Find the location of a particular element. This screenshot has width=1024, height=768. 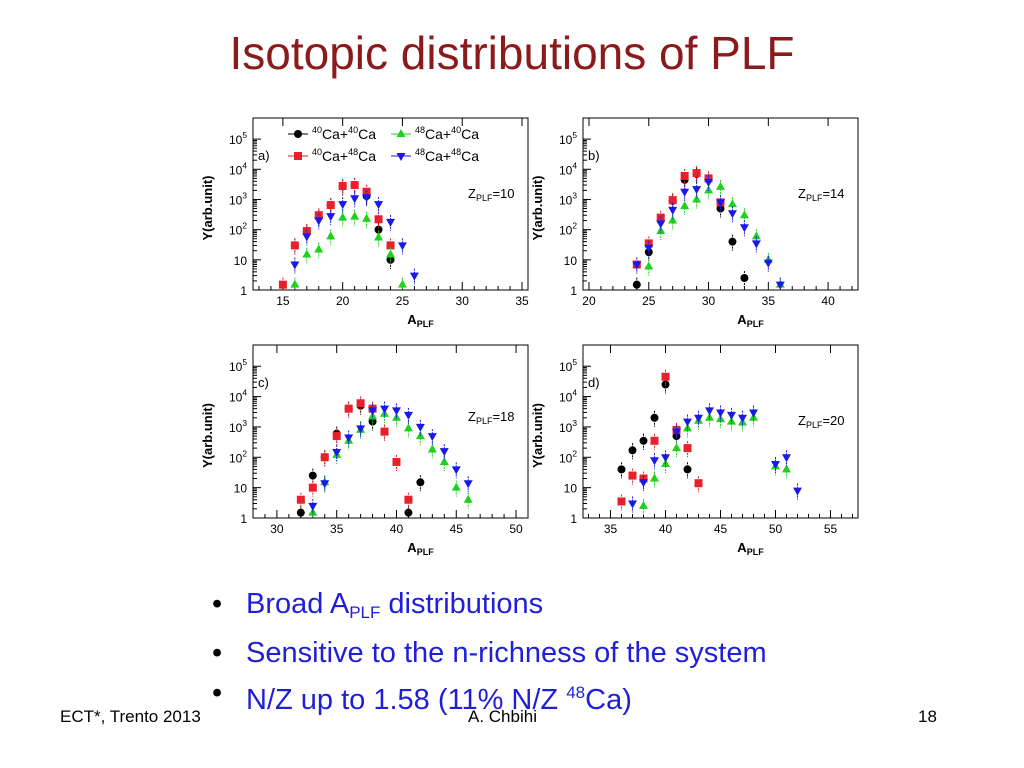

bullet-1-subscript: PLF is located at coordinates (365, 612).